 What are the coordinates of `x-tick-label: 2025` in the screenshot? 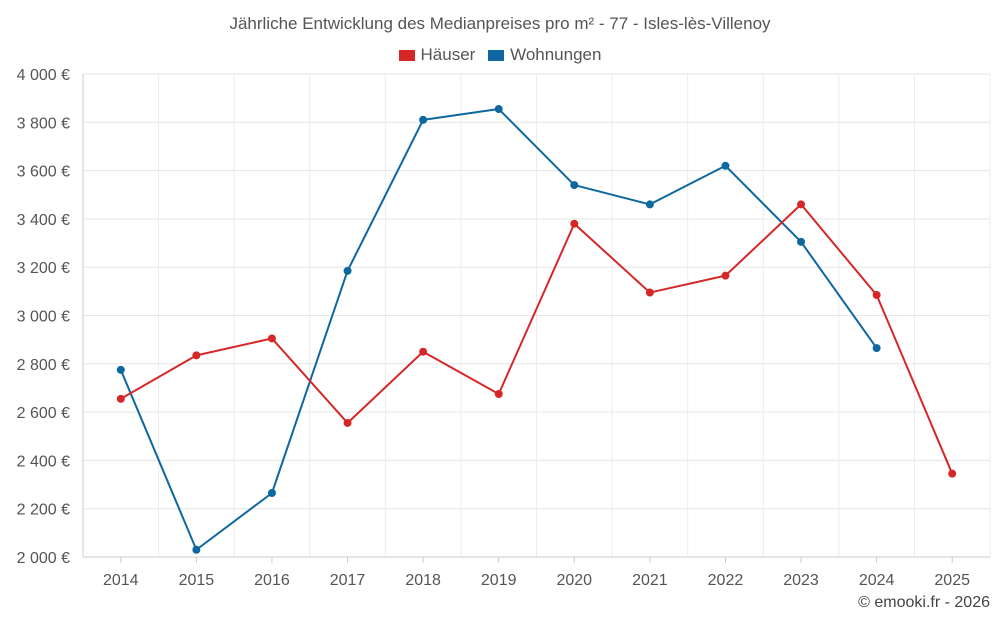 It's located at (952, 580).